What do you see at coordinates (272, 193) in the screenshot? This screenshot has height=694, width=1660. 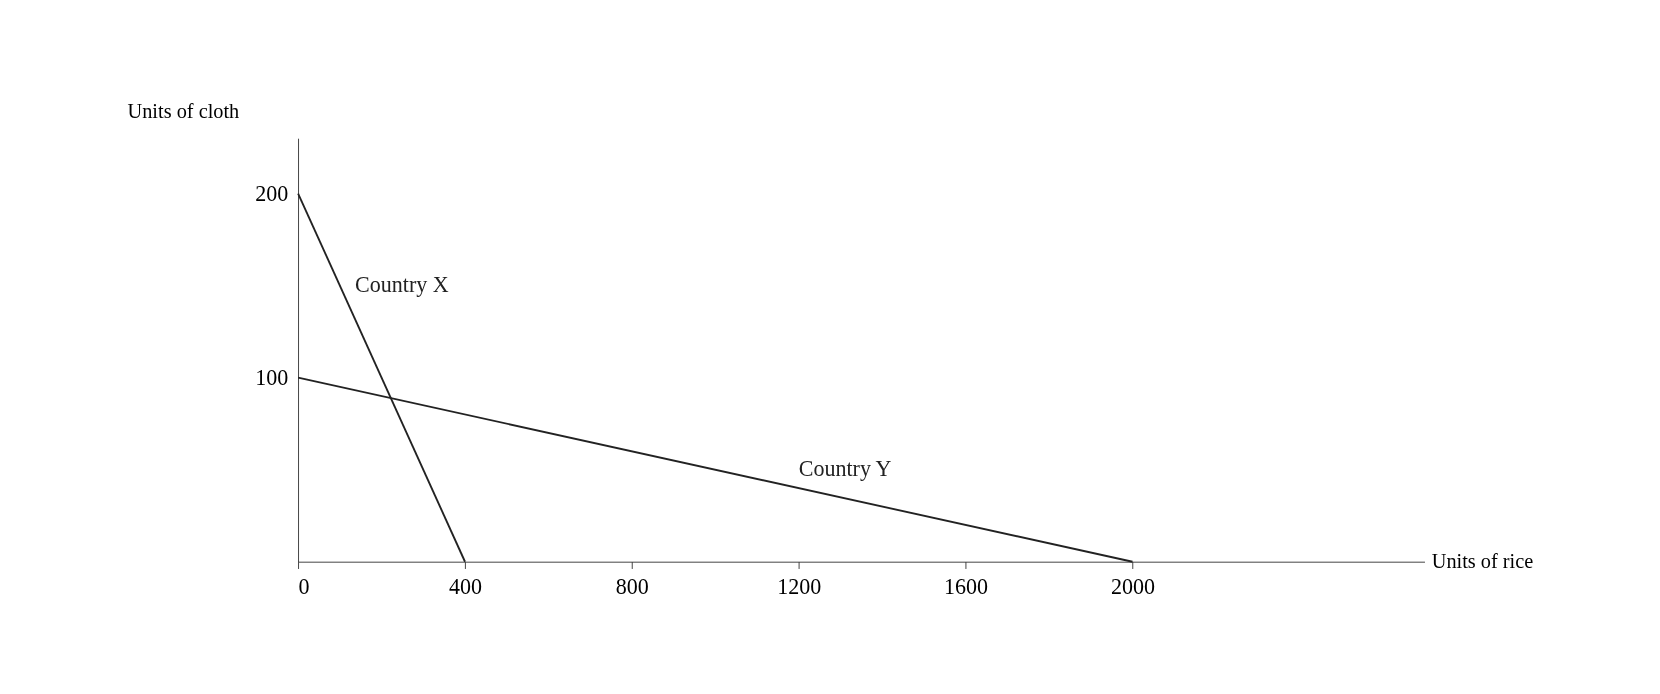 I see `y-tick-label: 200` at bounding box center [272, 193].